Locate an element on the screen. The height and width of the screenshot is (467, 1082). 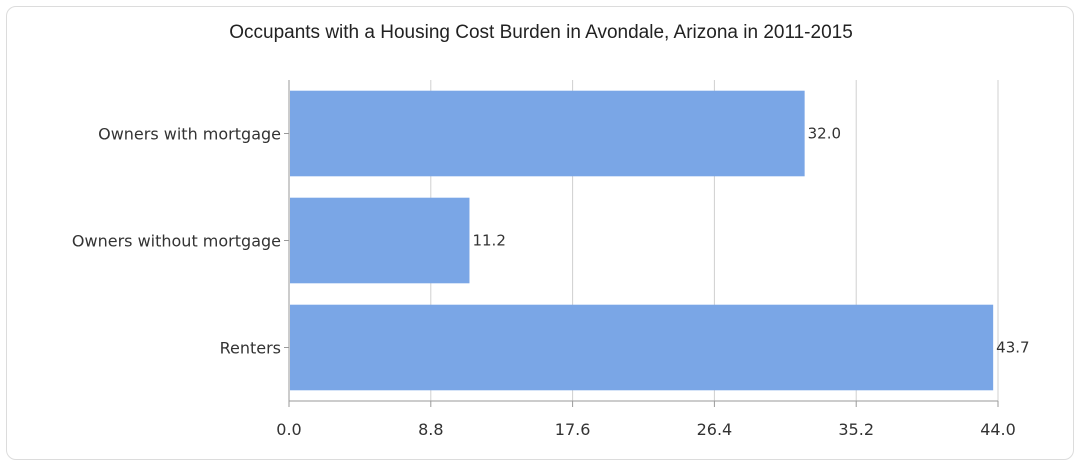
x-tick-label: 35.2 is located at coordinates (856, 429).